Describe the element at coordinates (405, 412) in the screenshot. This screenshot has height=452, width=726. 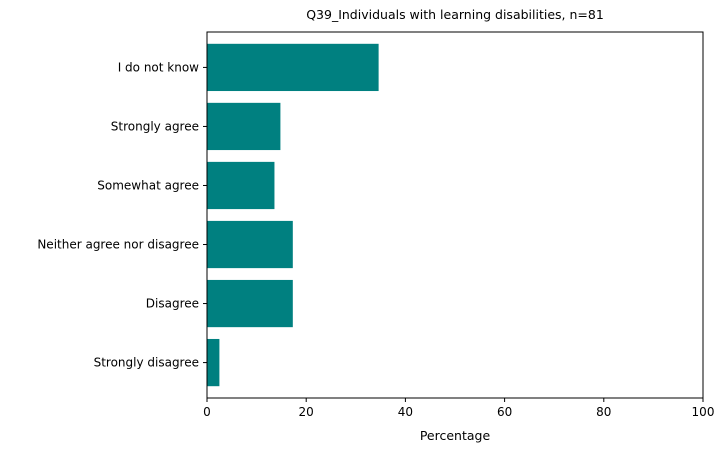
I see `x-tick-label: 40` at that location.